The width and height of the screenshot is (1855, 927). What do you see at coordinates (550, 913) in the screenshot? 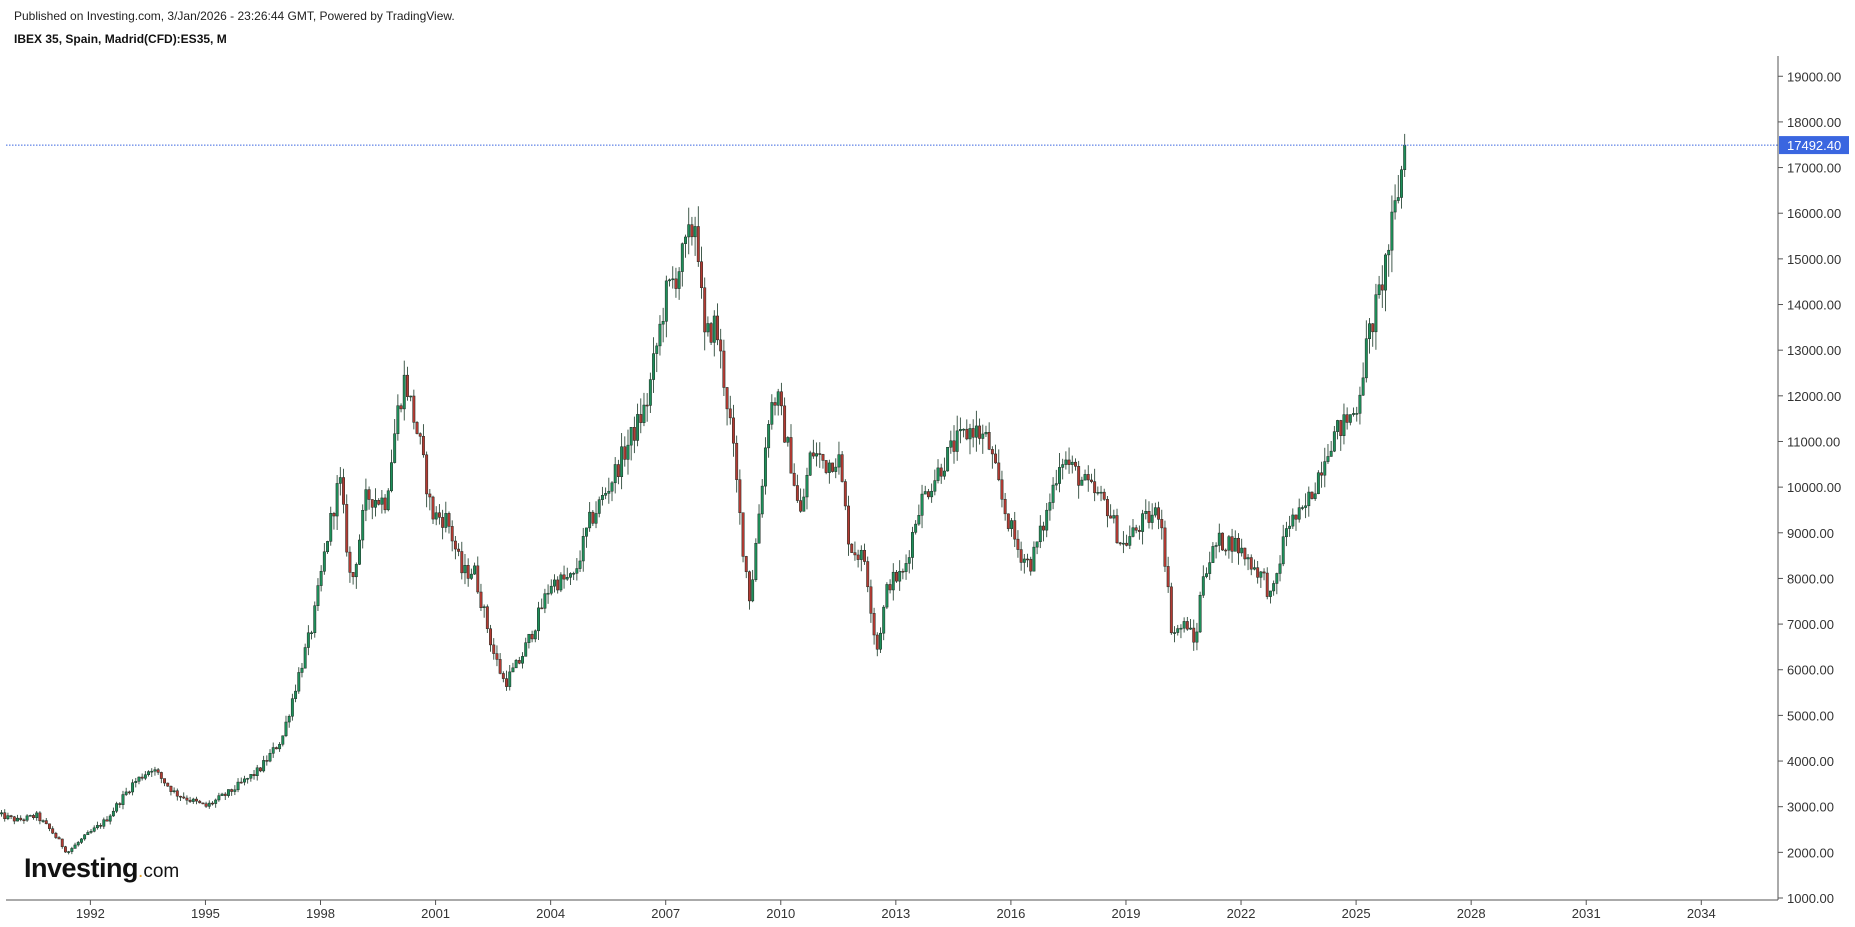
I see `x-tick-label: 2004` at bounding box center [550, 913].